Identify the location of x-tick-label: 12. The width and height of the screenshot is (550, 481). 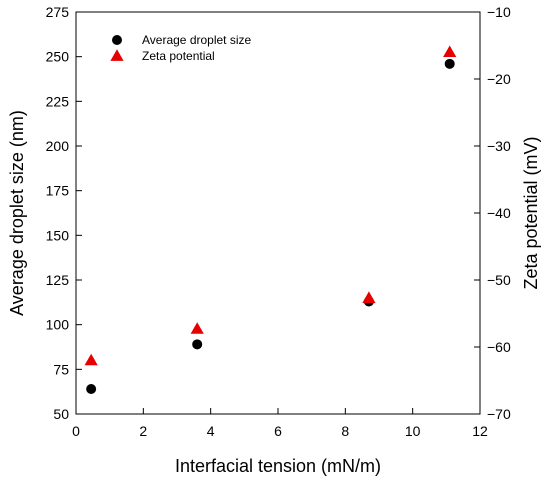
(480, 431).